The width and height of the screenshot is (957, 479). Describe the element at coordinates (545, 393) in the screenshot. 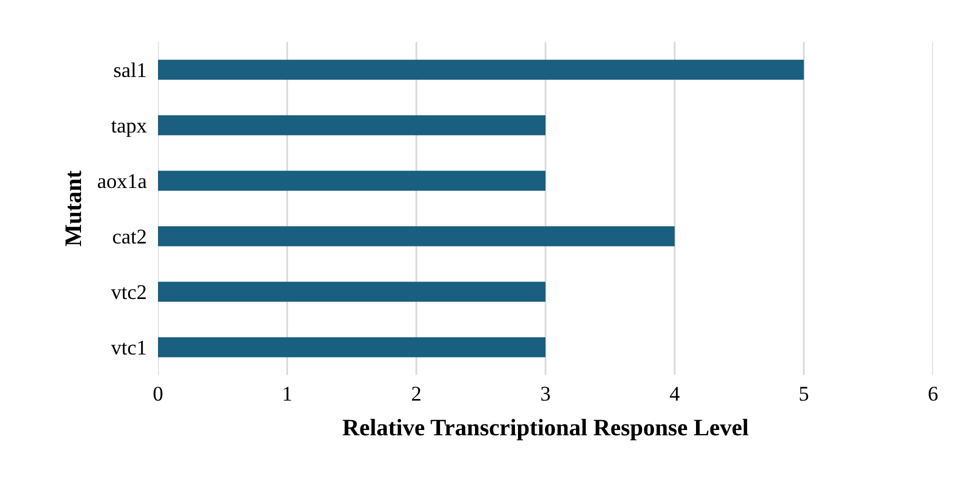

I see `x-tick-label: 3` at that location.